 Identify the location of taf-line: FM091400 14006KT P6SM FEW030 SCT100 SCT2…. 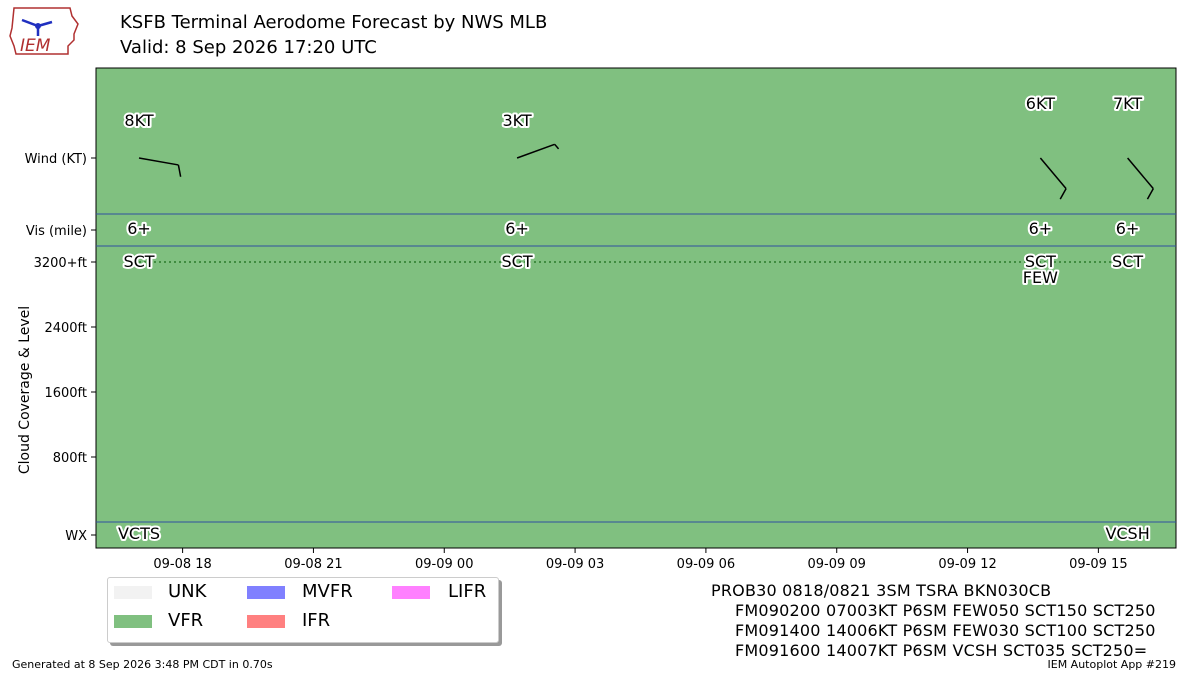
(945, 630).